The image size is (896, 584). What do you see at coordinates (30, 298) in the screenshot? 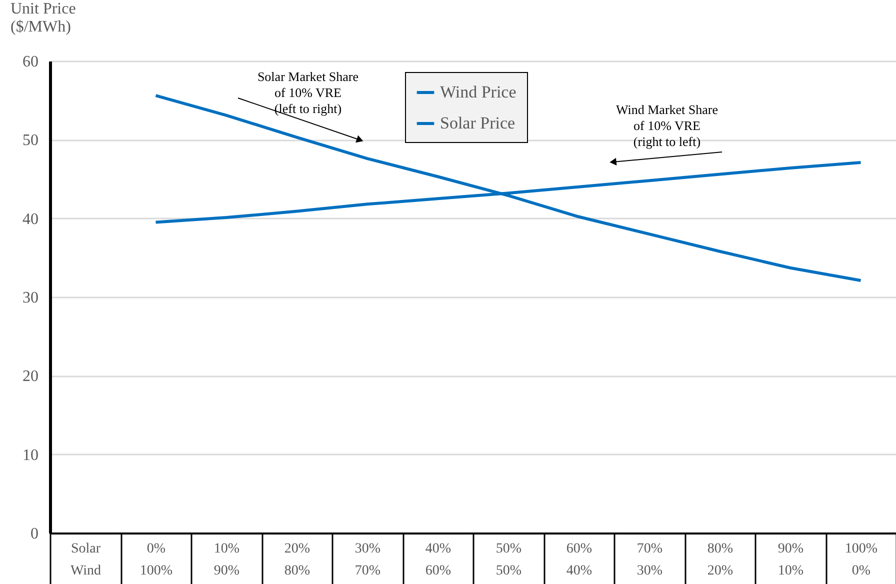
I see `y-tick-label: 30` at bounding box center [30, 298].